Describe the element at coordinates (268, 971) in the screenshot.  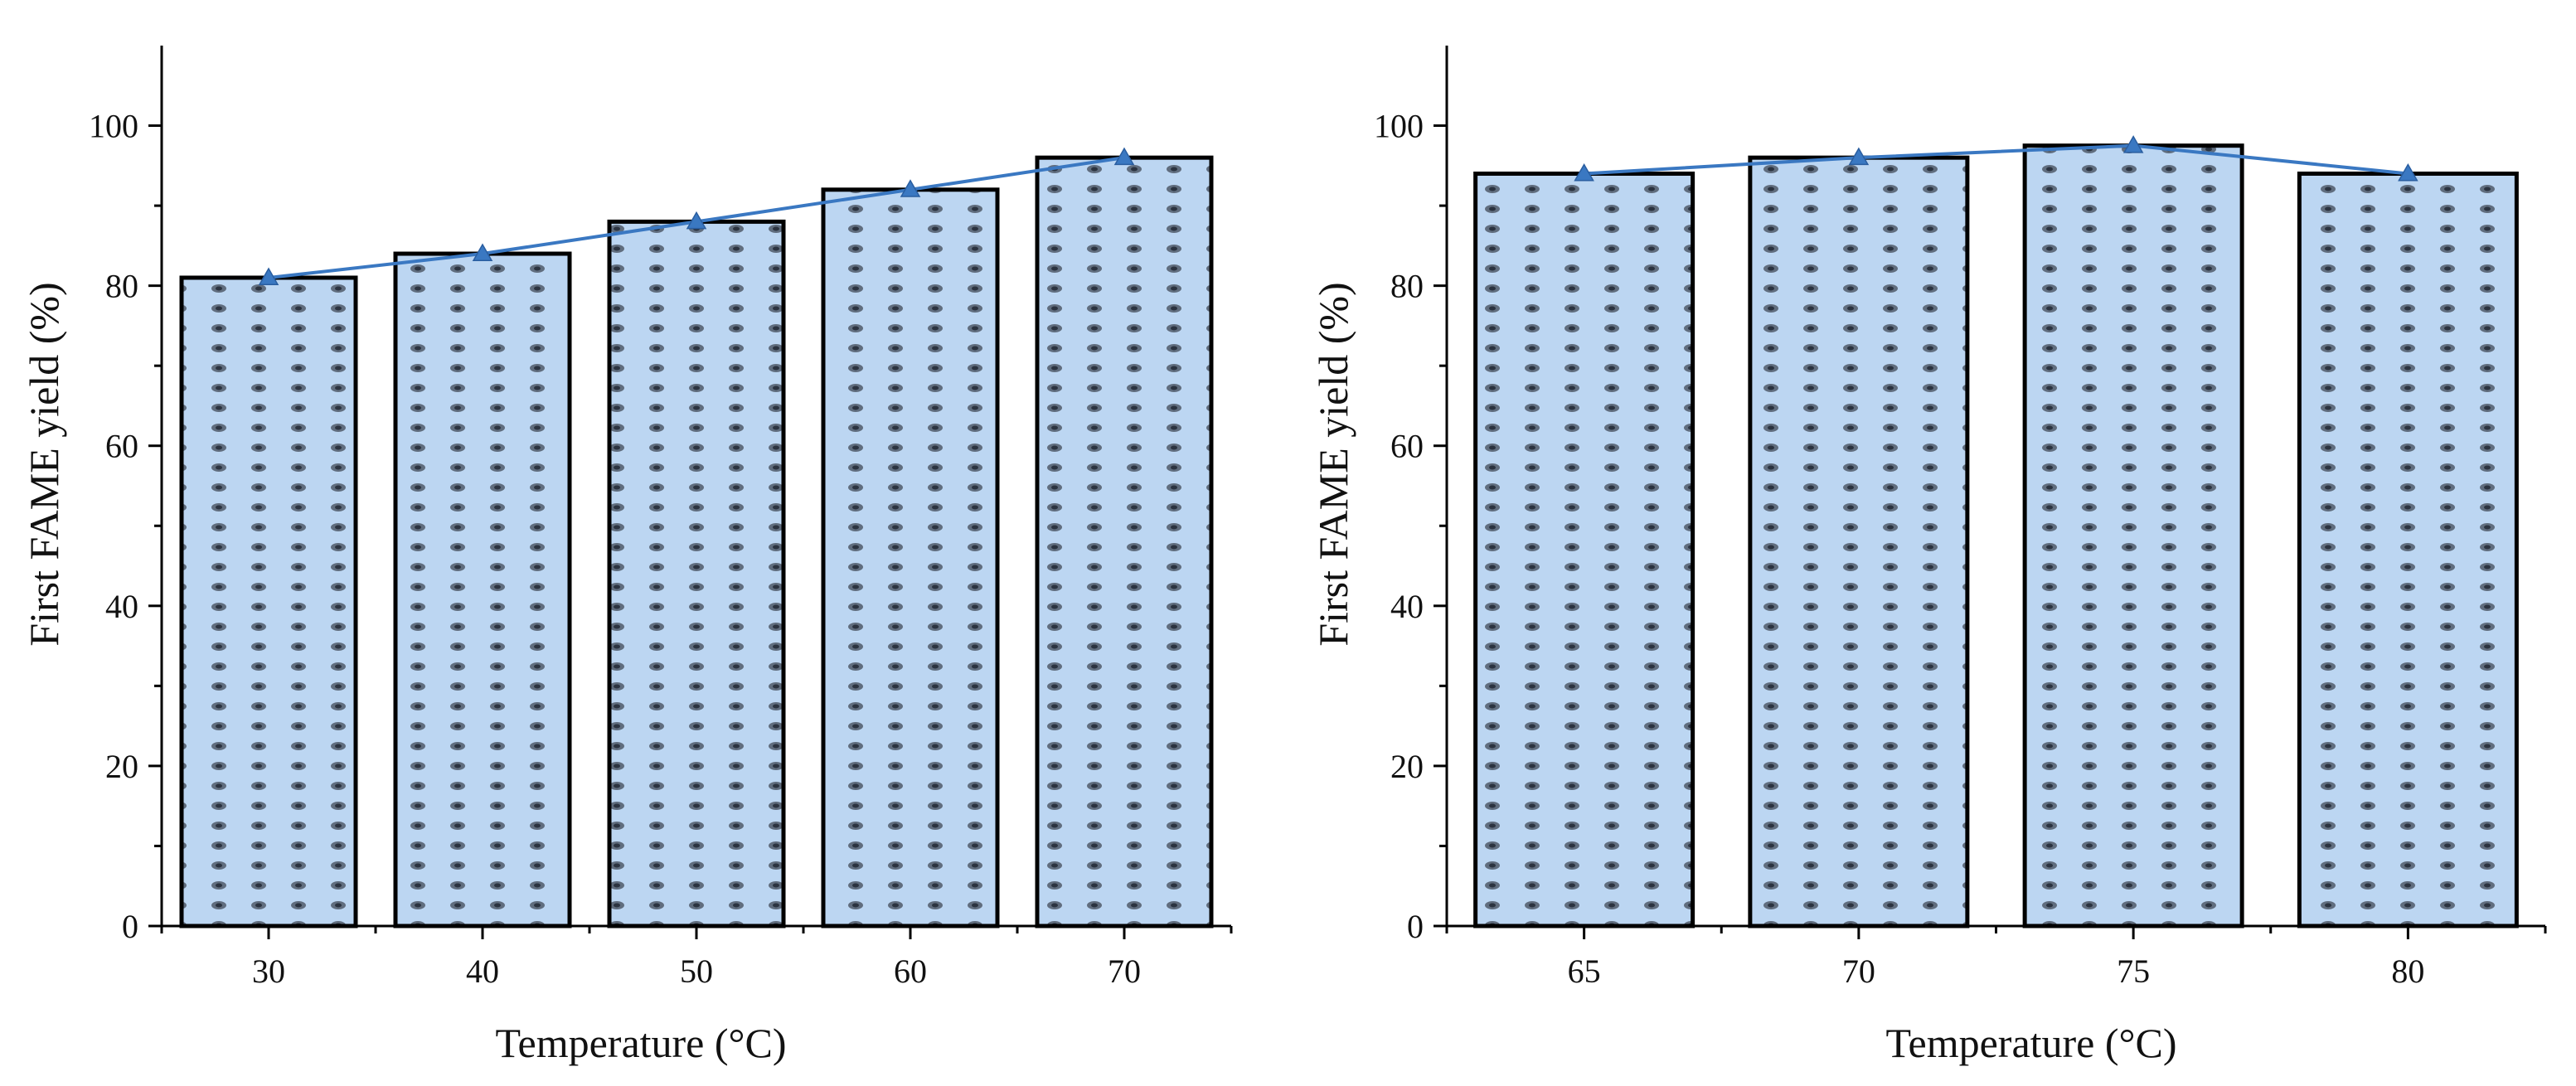
I see `x-tick-label: 30` at that location.